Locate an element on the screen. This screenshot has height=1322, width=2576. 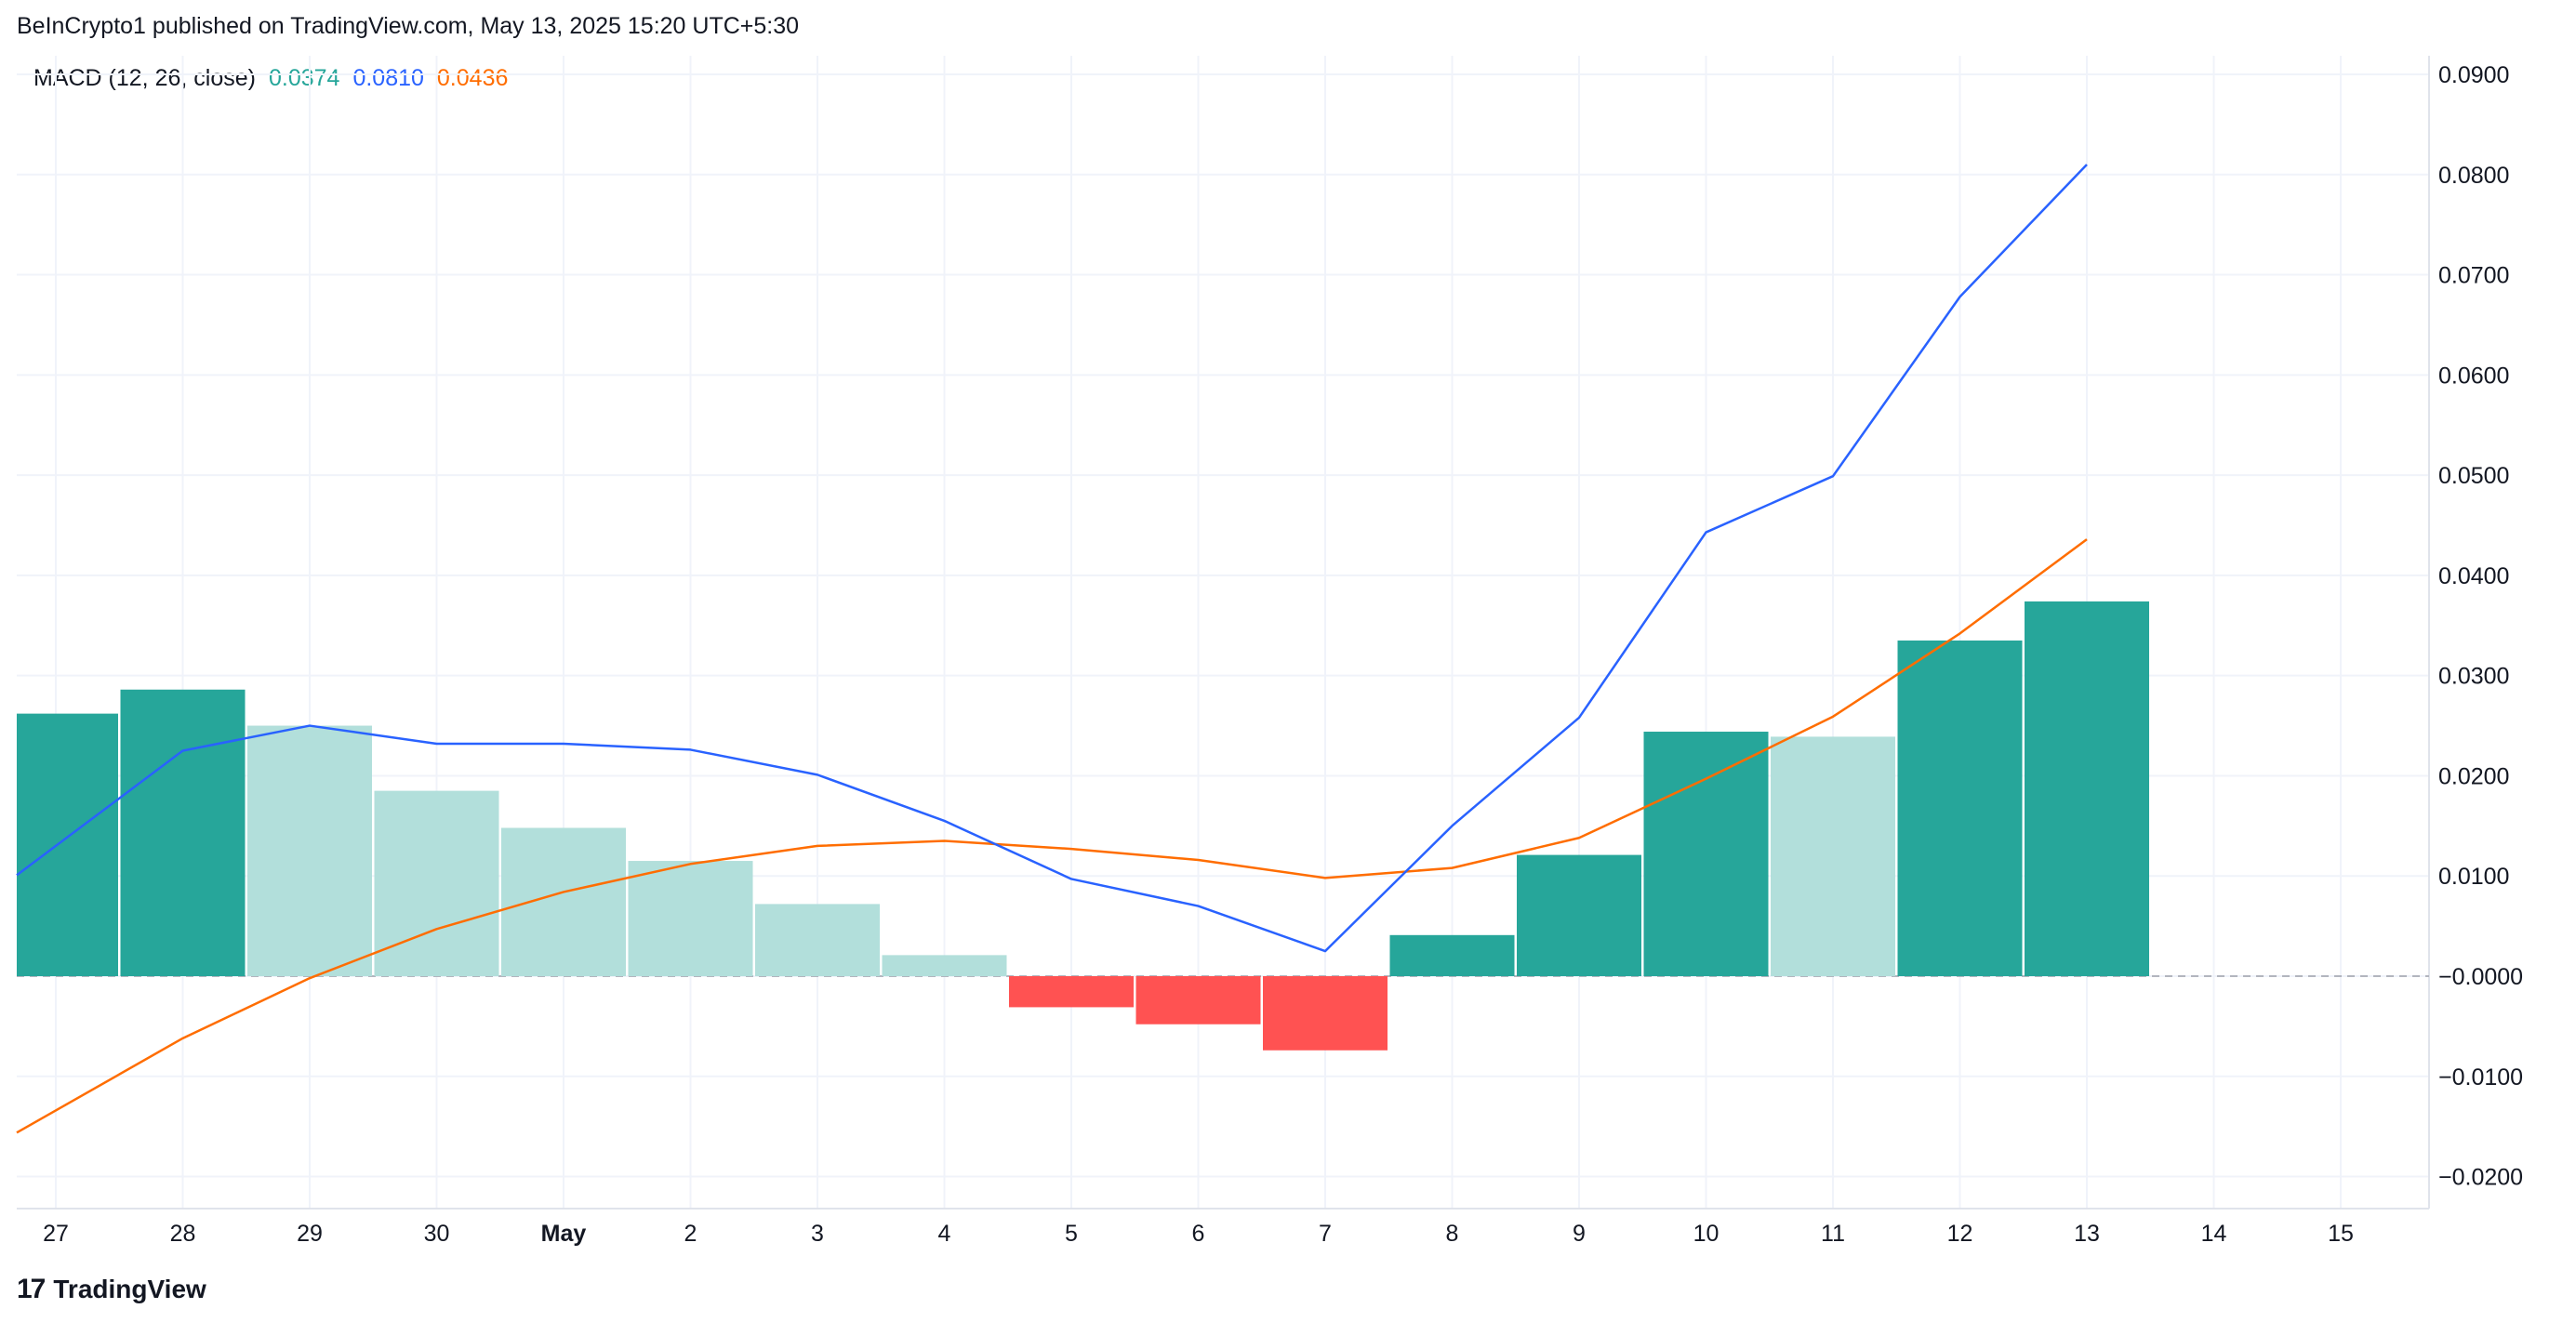
y-tick-label: 0.0800 is located at coordinates (2473, 176).